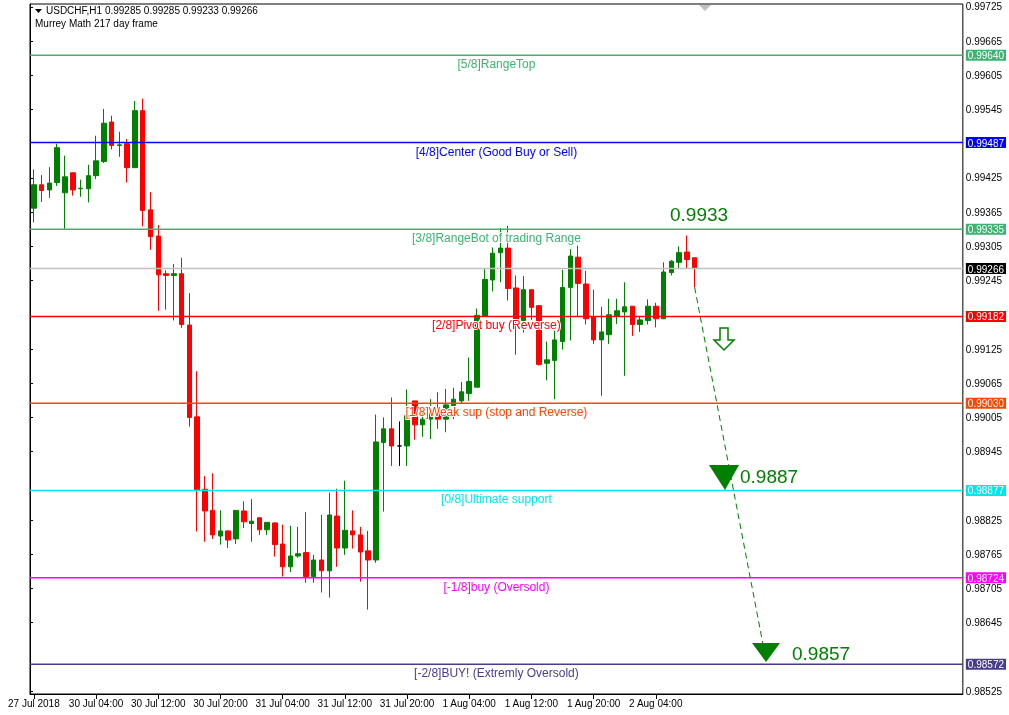  Describe the element at coordinates (158, 703) in the screenshot. I see `x-tick-label: 30 Jul 12:00` at that location.